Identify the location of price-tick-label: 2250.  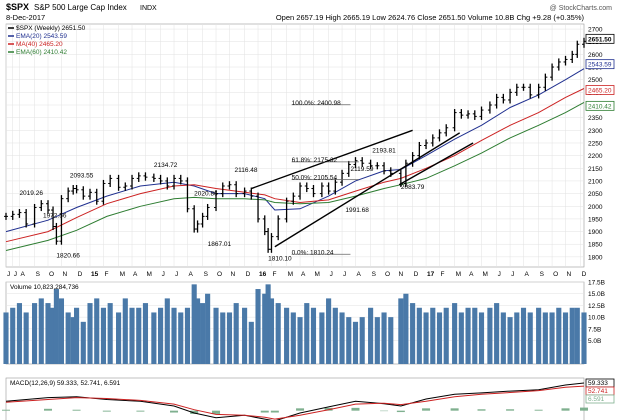
(595, 143).